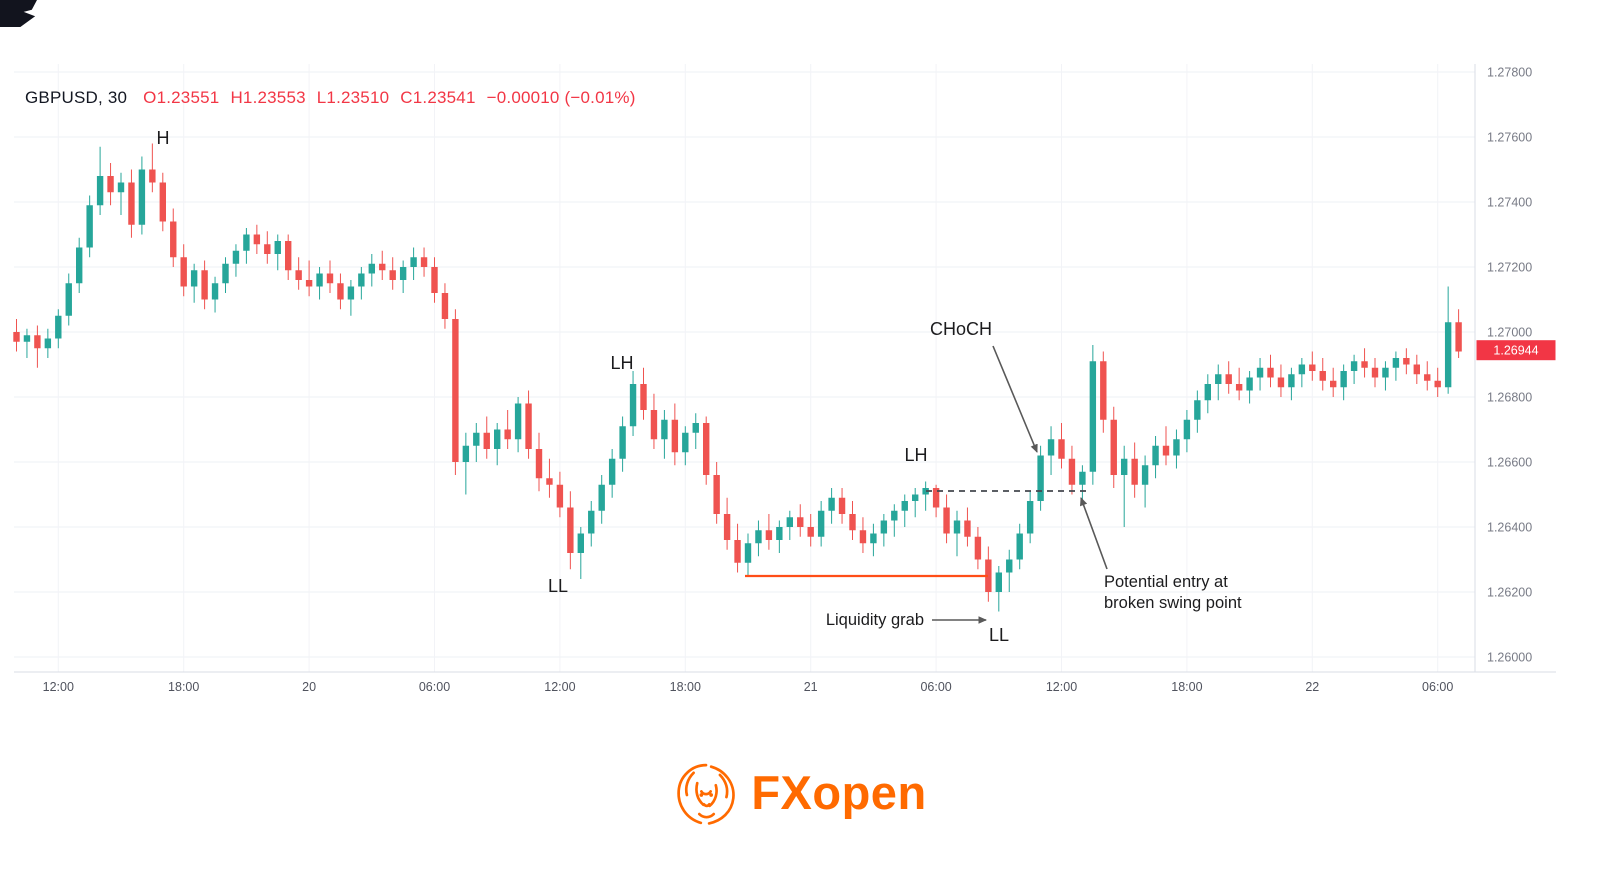 This screenshot has width=1600, height=879. Describe the element at coordinates (1509, 593) in the screenshot. I see `price-axis-label: 1.26200` at that location.